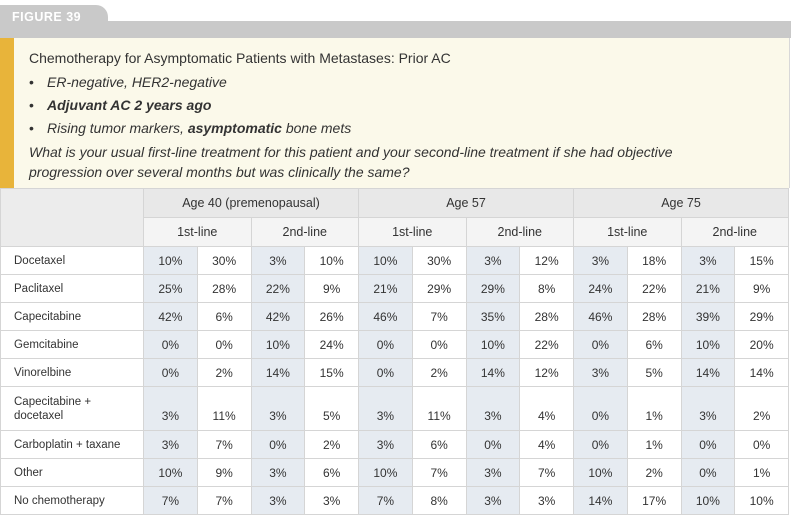 The image size is (791, 522). What do you see at coordinates (72, 372) in the screenshot?
I see `row-label: Vinorelbine` at bounding box center [72, 372].